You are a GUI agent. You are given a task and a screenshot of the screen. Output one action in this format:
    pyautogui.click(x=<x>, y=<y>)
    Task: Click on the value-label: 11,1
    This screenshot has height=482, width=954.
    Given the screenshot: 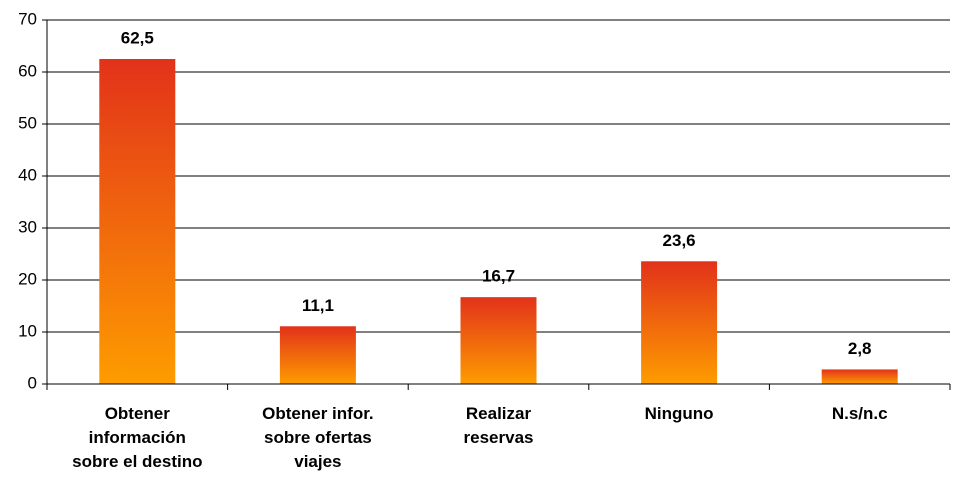 What is the action you would take?
    pyautogui.click(x=318, y=305)
    